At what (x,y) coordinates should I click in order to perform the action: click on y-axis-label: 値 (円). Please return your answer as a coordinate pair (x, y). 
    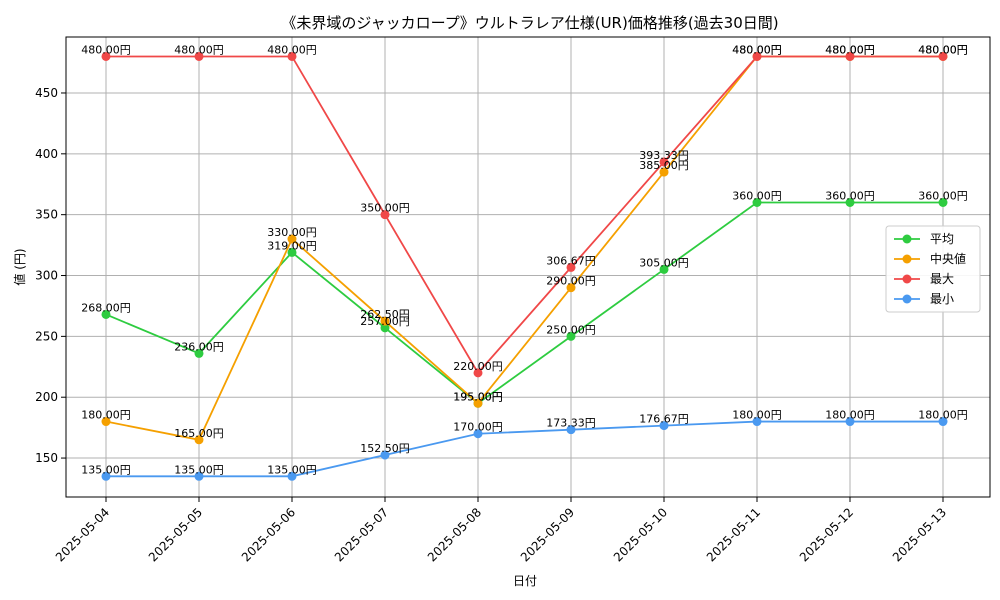
    Looking at the image, I should click on (19, 266).